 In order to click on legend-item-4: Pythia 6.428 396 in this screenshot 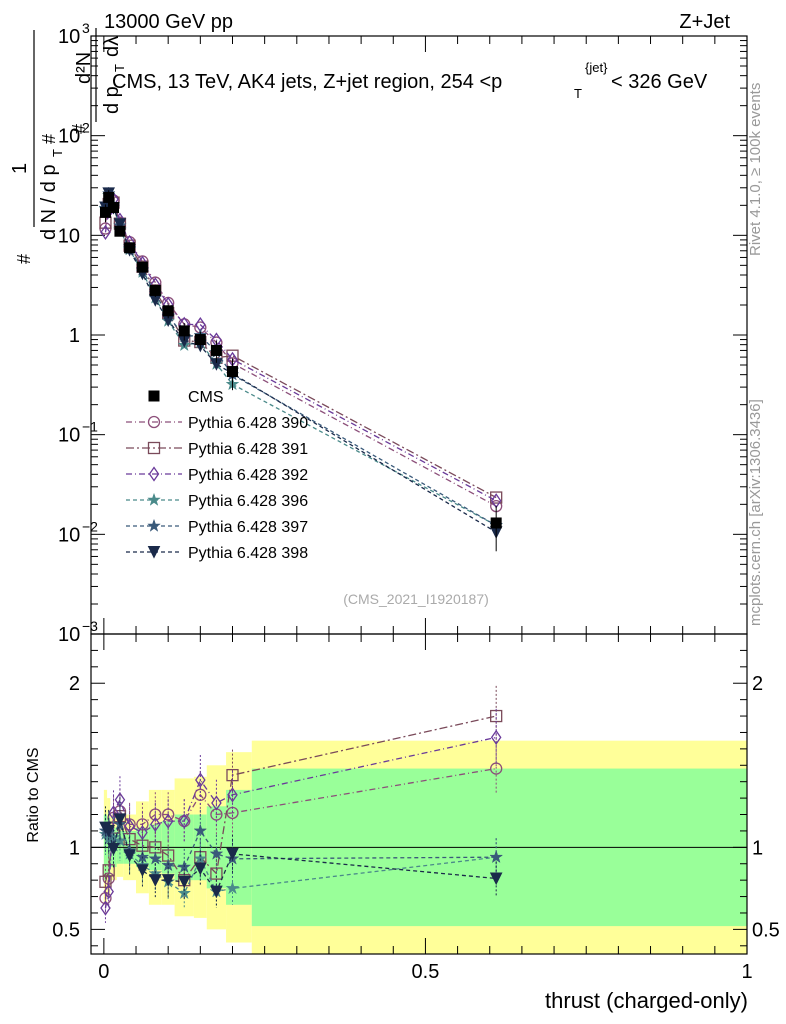, I will do `click(217, 501)`.